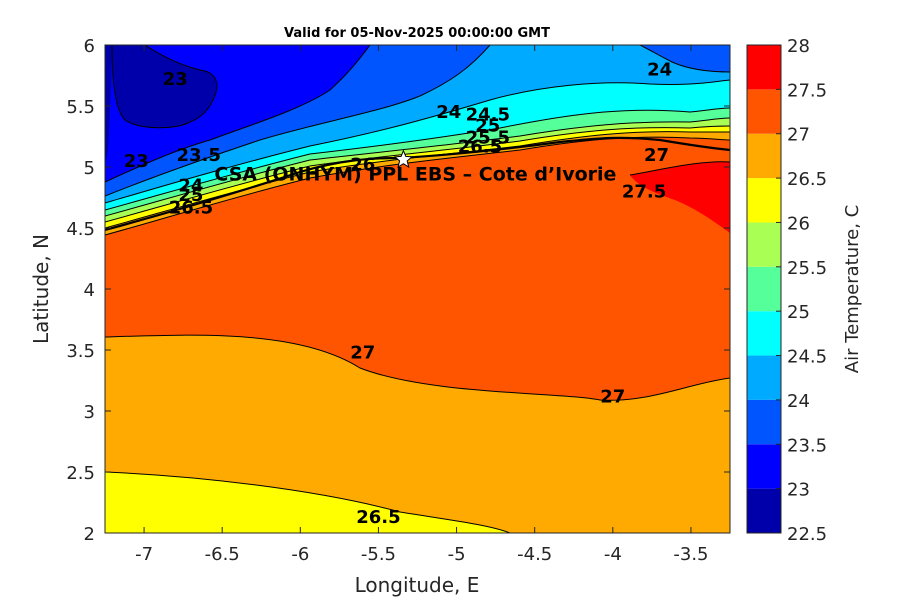 This screenshot has width=900, height=600. Describe the element at coordinates (457, 554) in the screenshot. I see `x-tick-label: -5` at that location.